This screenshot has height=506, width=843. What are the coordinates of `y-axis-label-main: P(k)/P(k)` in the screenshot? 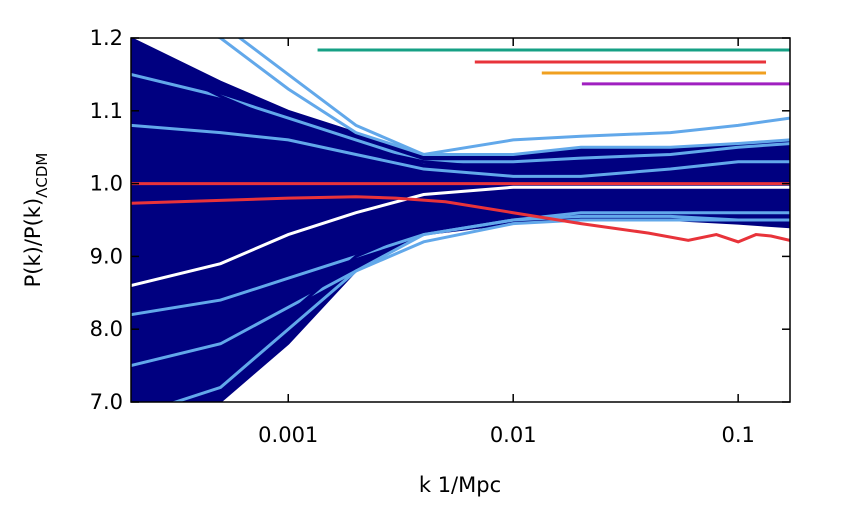 It's located at (33, 243).